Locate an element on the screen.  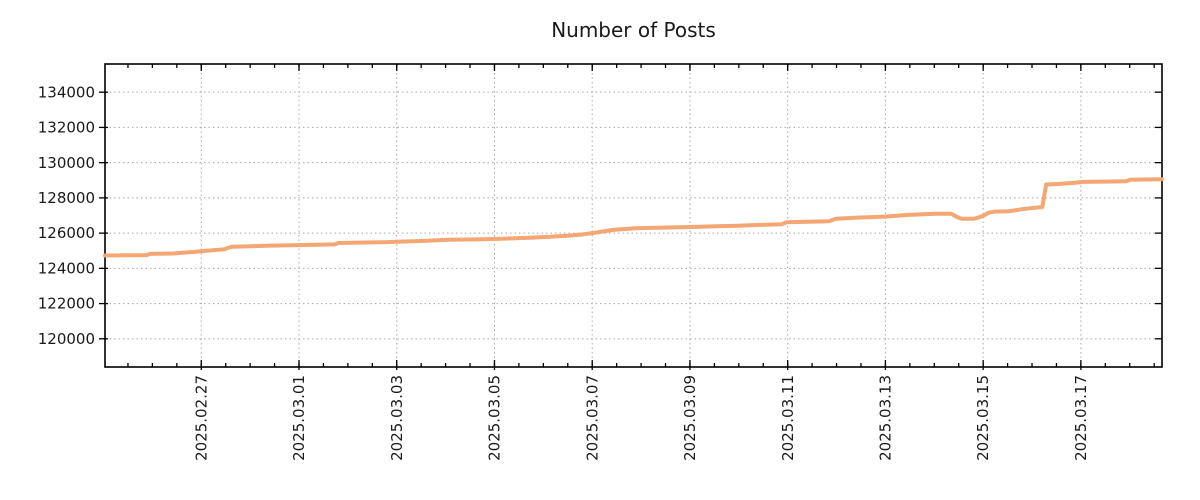
y-tick-label: 130000 is located at coordinates (66, 163).